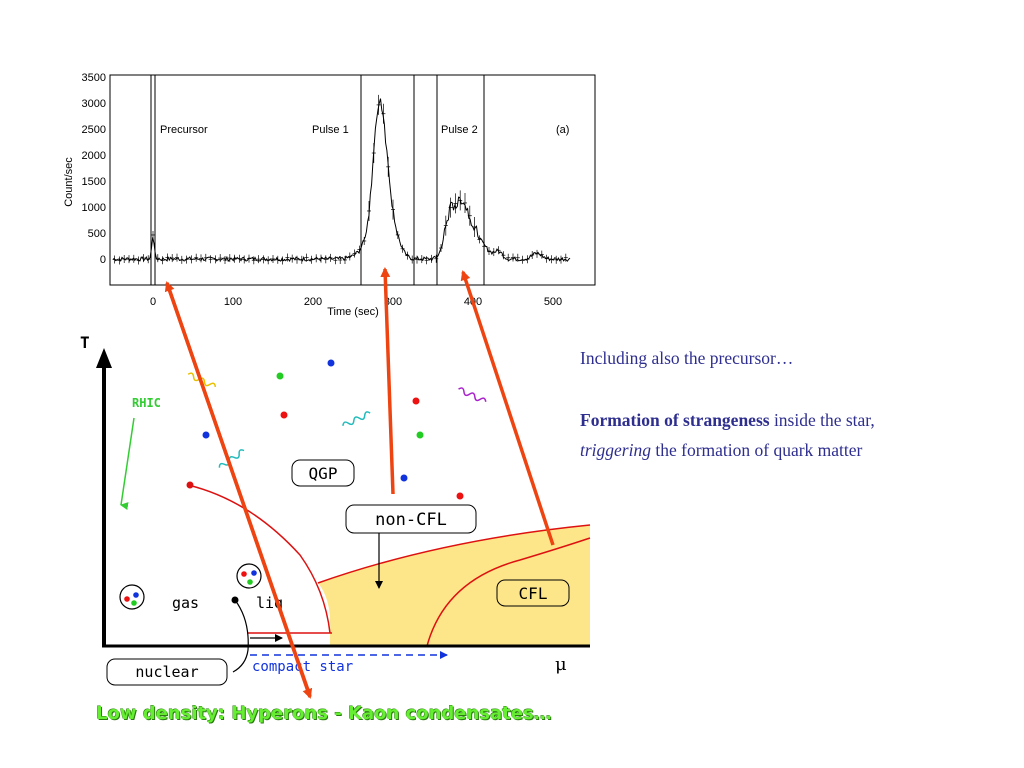 The height and width of the screenshot is (768, 1024). Describe the element at coordinates (104, 358) in the screenshot. I see `t-axis-arrowhead` at that location.